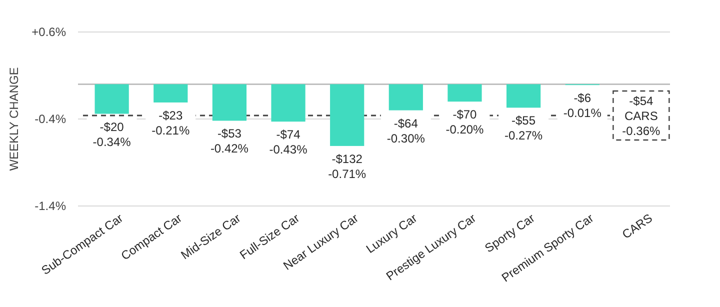  I want to click on data-label: -$70 -0.20%, so click(465, 122).